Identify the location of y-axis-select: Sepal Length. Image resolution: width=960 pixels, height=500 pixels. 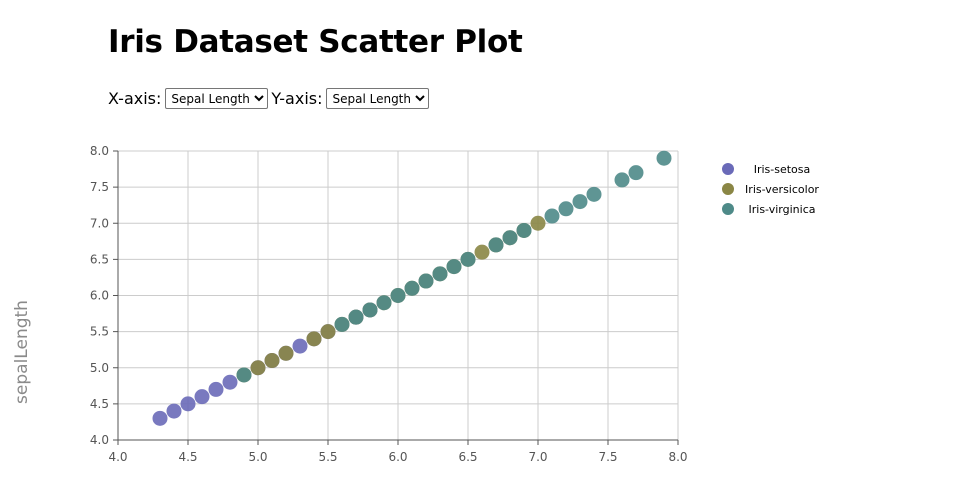
(378, 98).